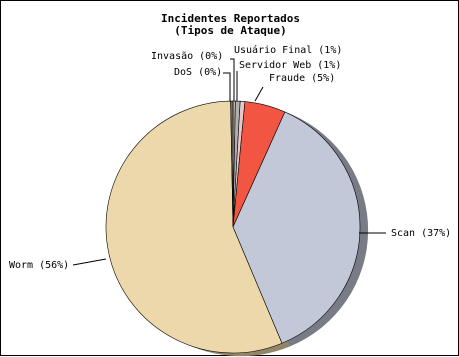 The width and height of the screenshot is (459, 357). I want to click on slice-label-1: Usuário Final (1%), so click(288, 50).